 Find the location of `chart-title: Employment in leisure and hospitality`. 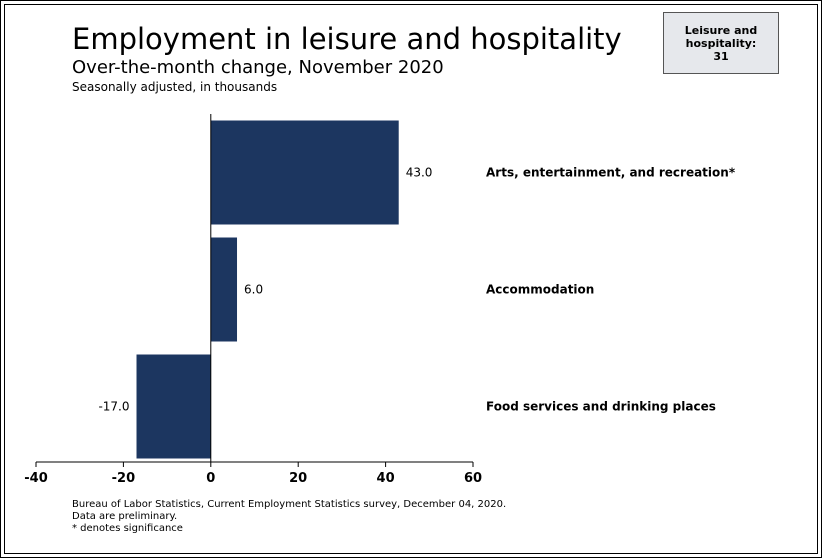

chart-title: Employment in leisure and hospitality is located at coordinates (347, 39).